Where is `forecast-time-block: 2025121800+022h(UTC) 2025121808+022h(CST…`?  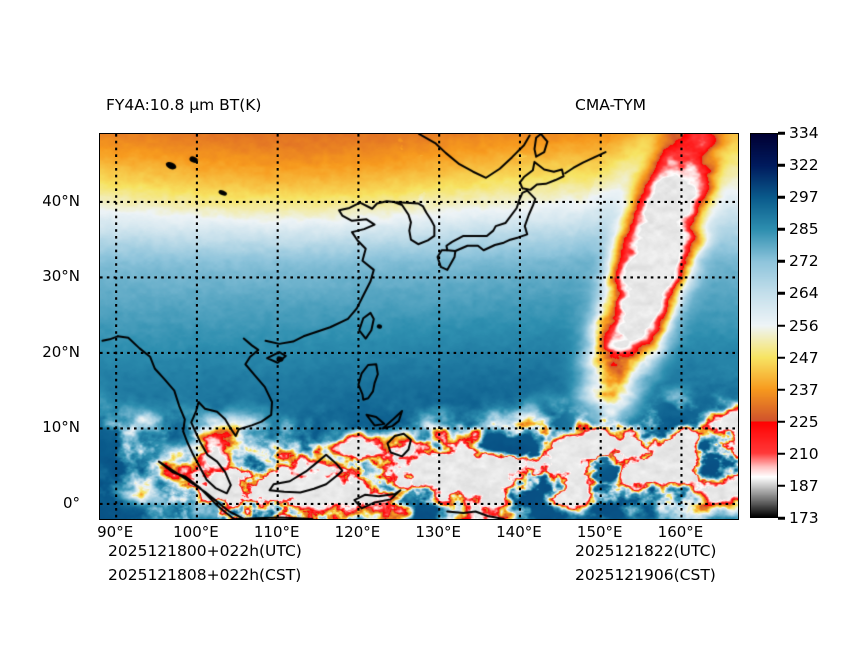 forecast-time-block: 2025121800+022h(UTC) 2025121808+022h(CST… is located at coordinates (205, 563).